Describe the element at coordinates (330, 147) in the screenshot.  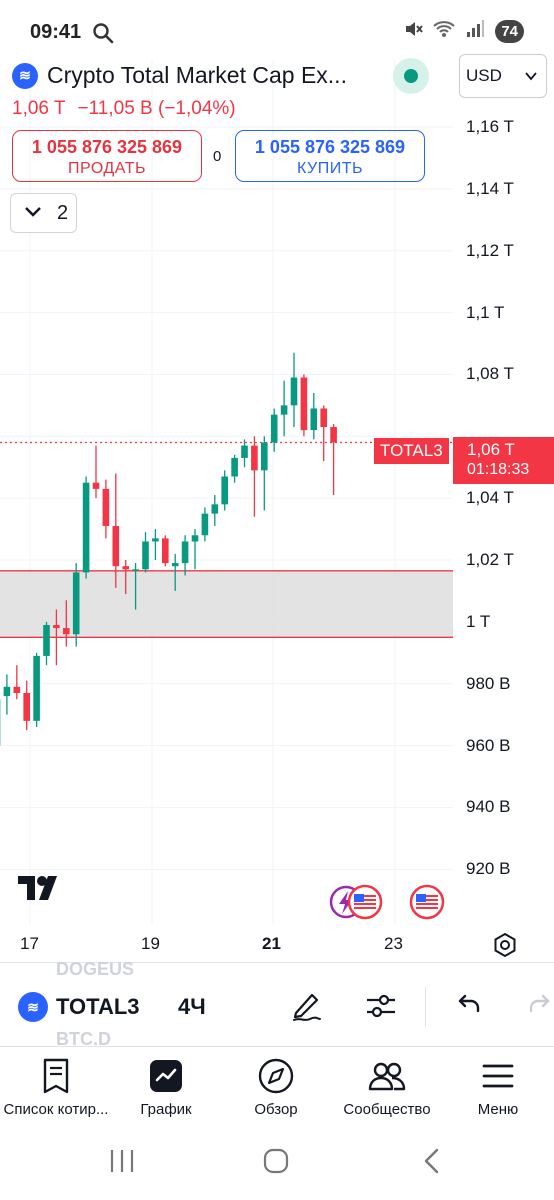
I see `buy-price: 1 055 876 325 869` at that location.